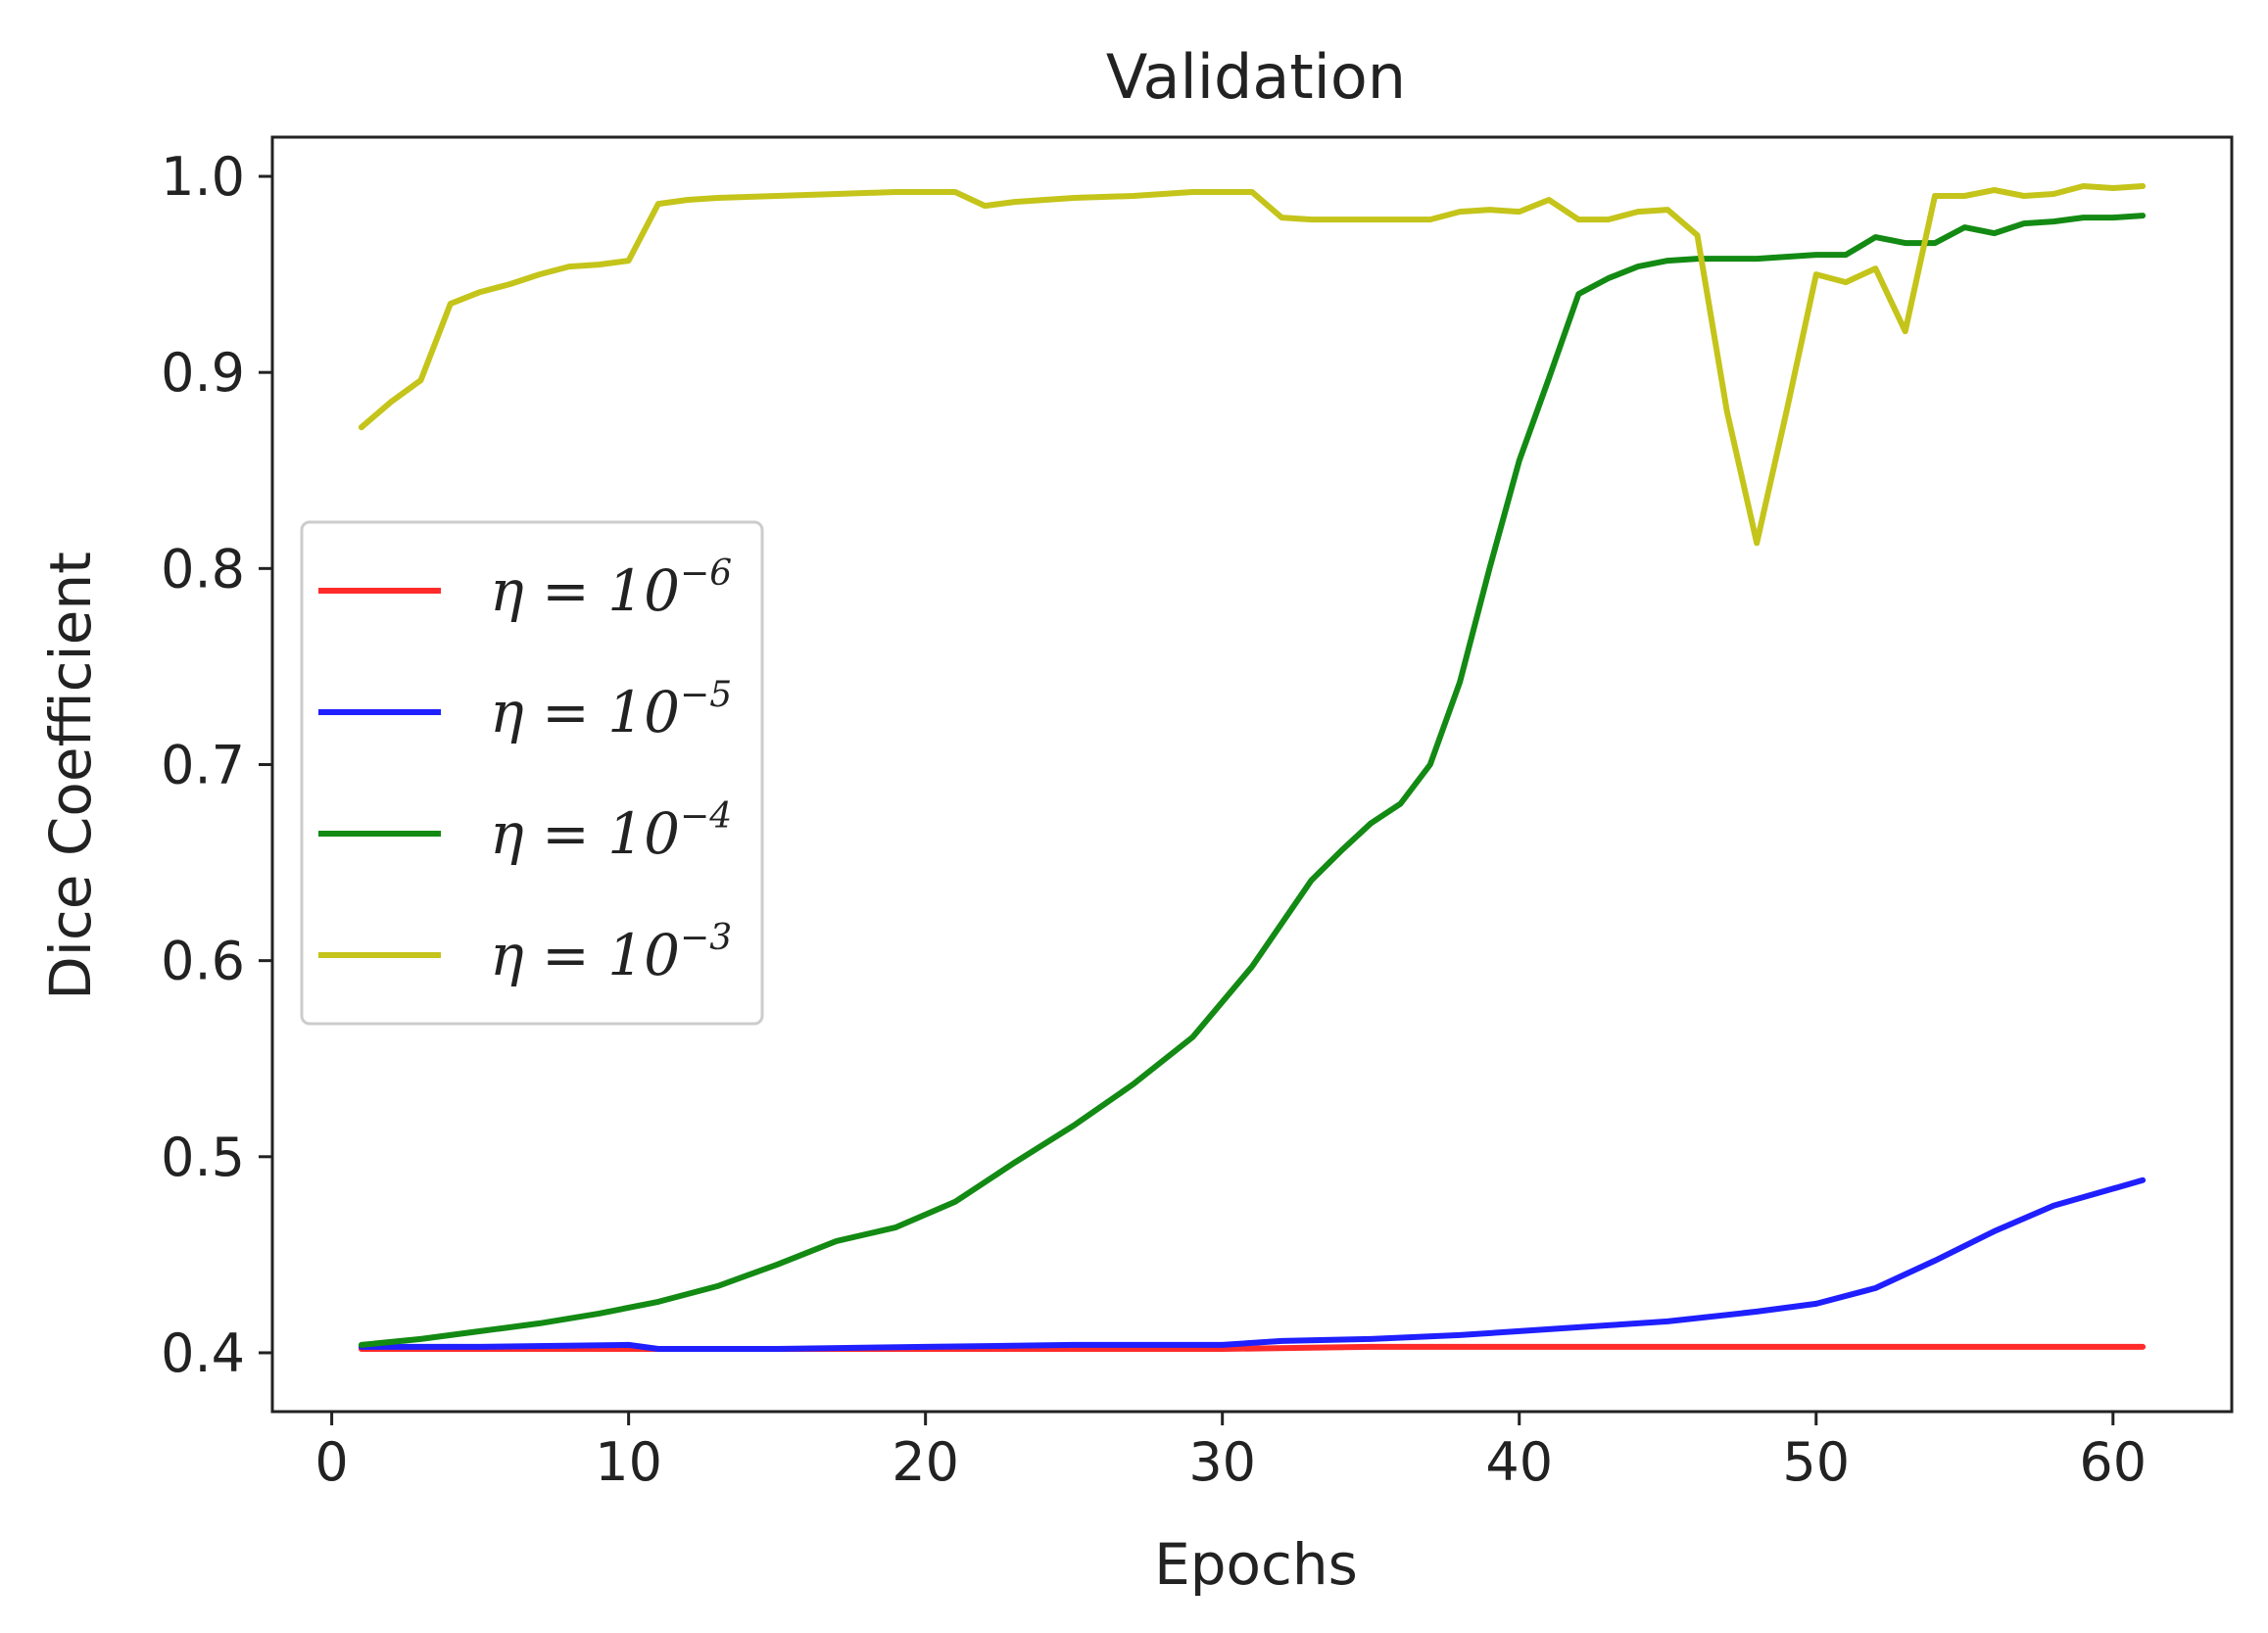  What do you see at coordinates (611, 710) in the screenshot?
I see `legend-label-2: η = 10−5` at bounding box center [611, 710].